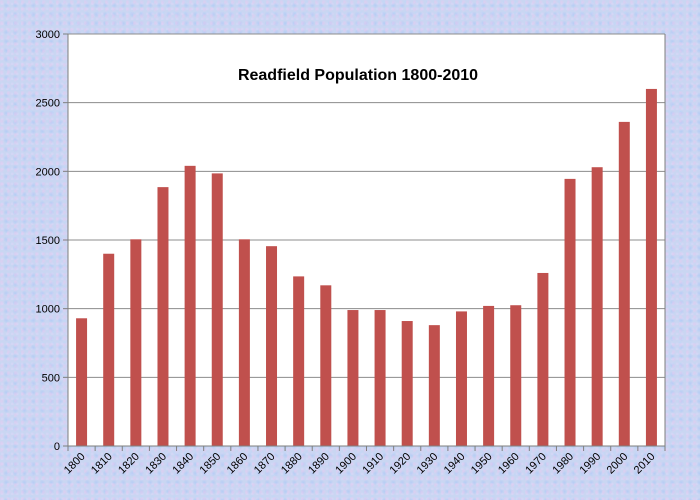  I want to click on y-tick-label: 1500, so click(48, 241).